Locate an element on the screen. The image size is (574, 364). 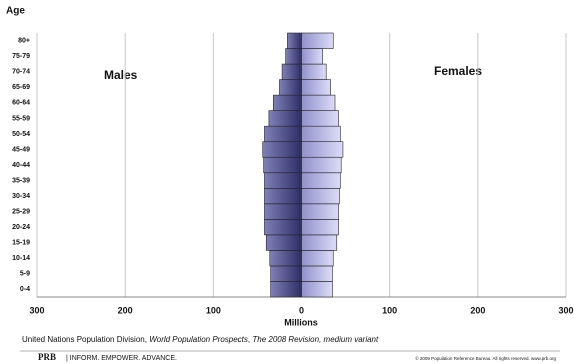
y-tick-label: 35-39 is located at coordinates (21, 180).